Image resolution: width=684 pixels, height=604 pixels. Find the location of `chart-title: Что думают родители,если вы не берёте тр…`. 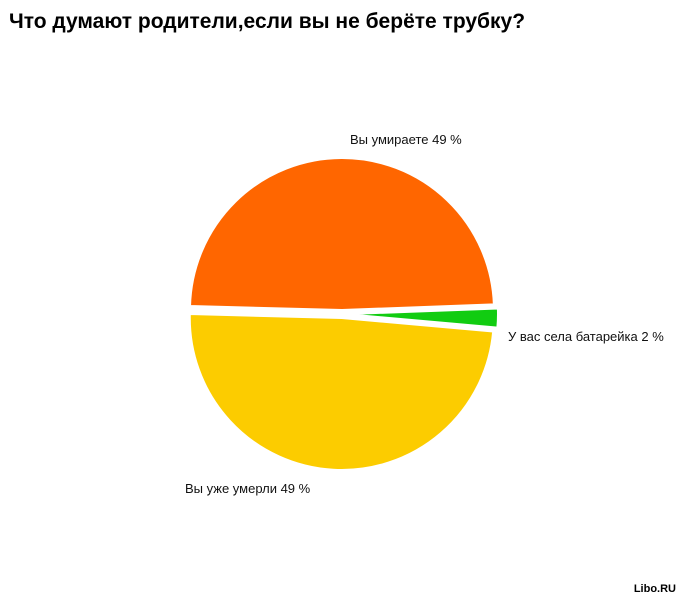

chart-title: Что думают родители,если вы не берёте тр… is located at coordinates (267, 21).